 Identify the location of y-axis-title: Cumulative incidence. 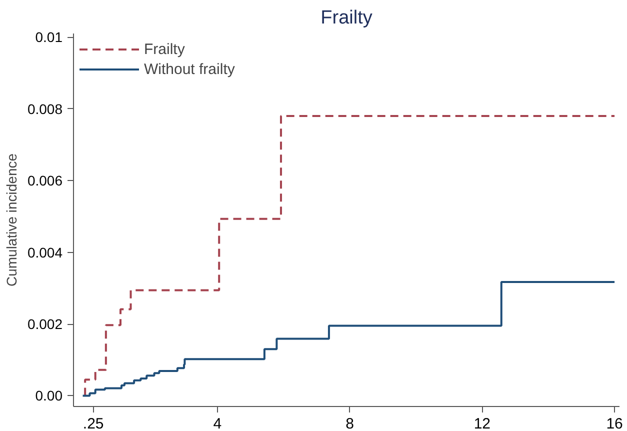
(11, 220).